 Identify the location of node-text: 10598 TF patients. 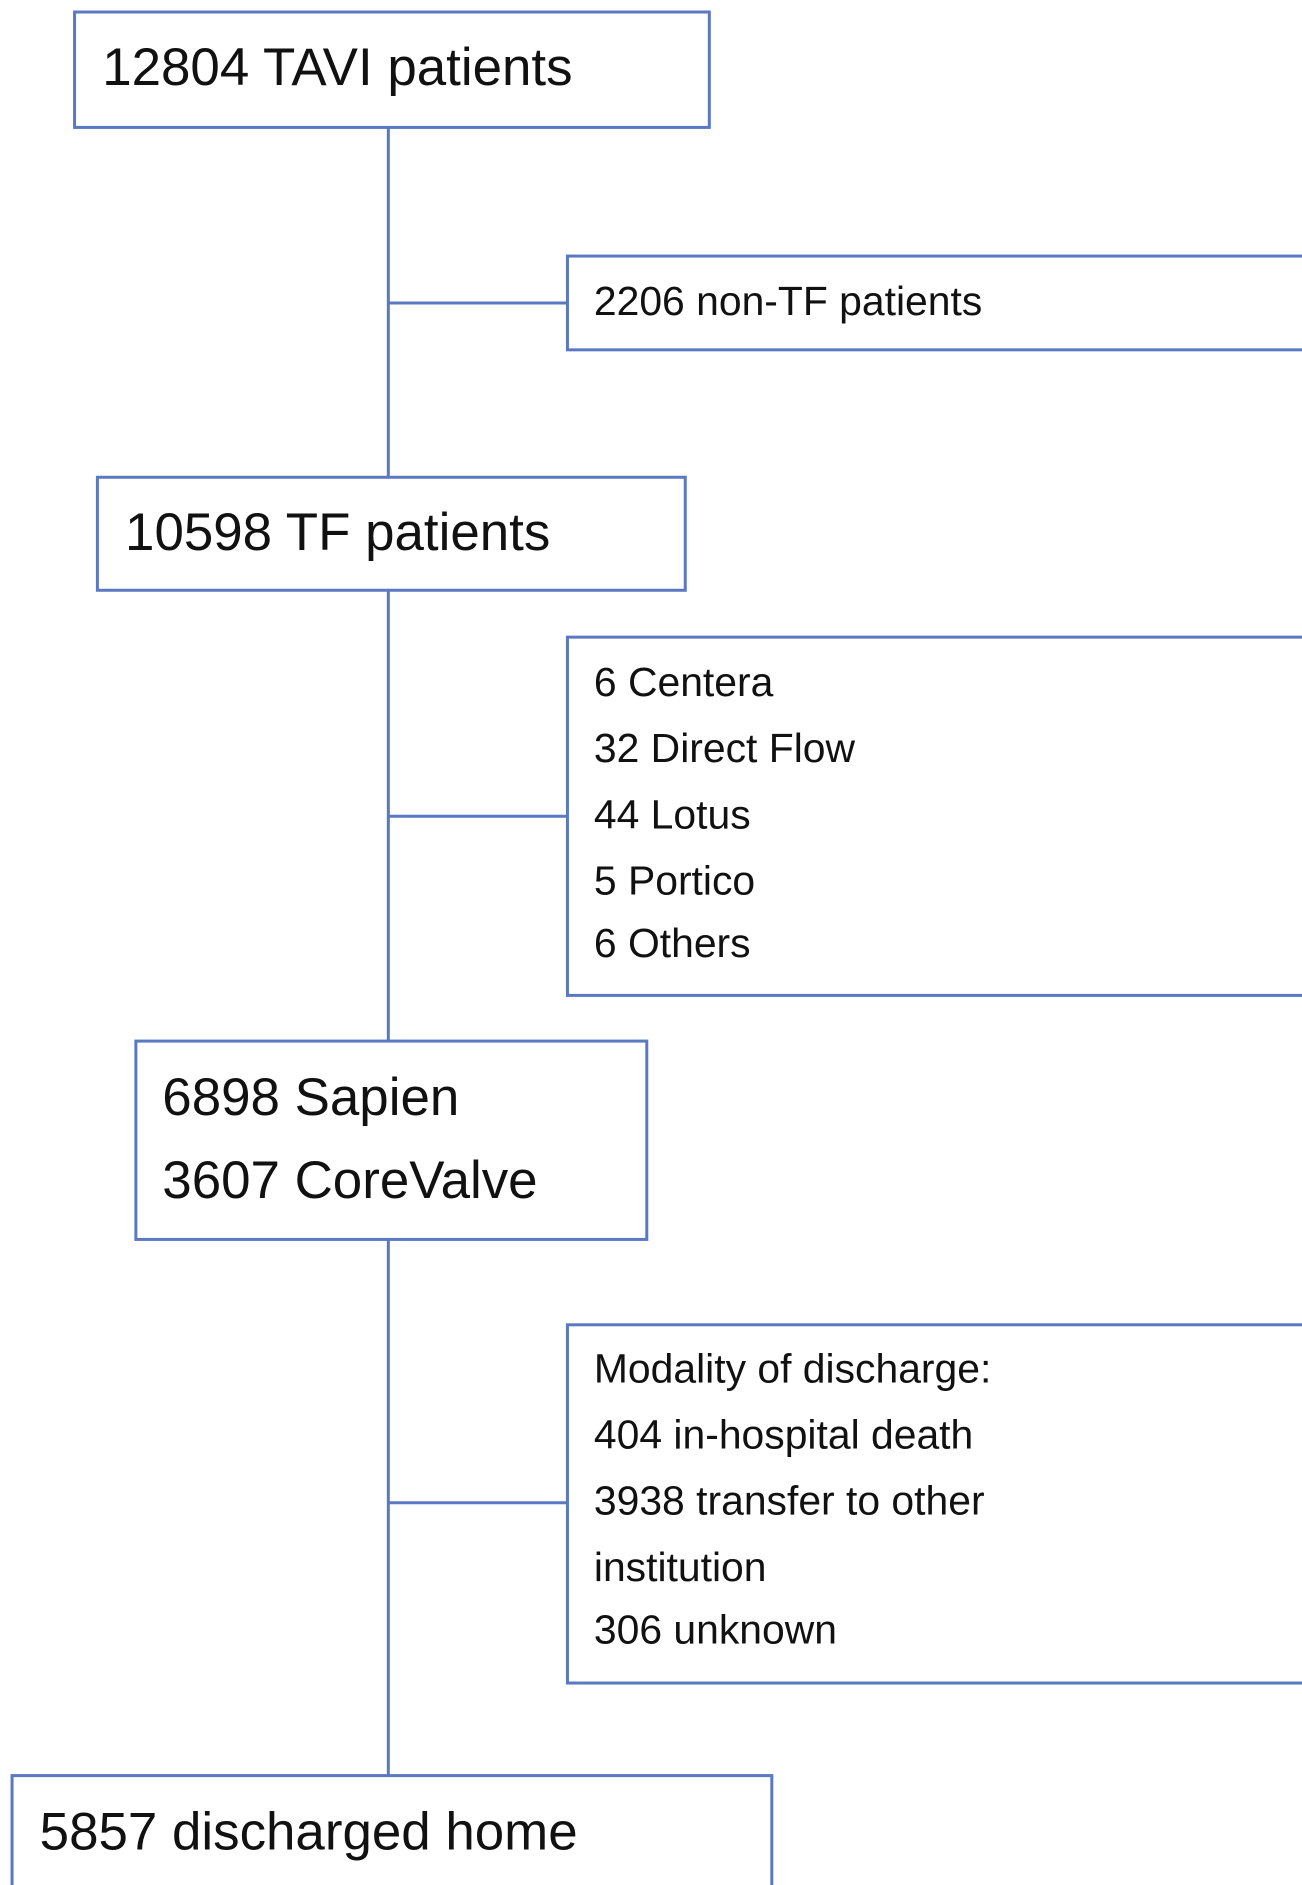
(337, 532).